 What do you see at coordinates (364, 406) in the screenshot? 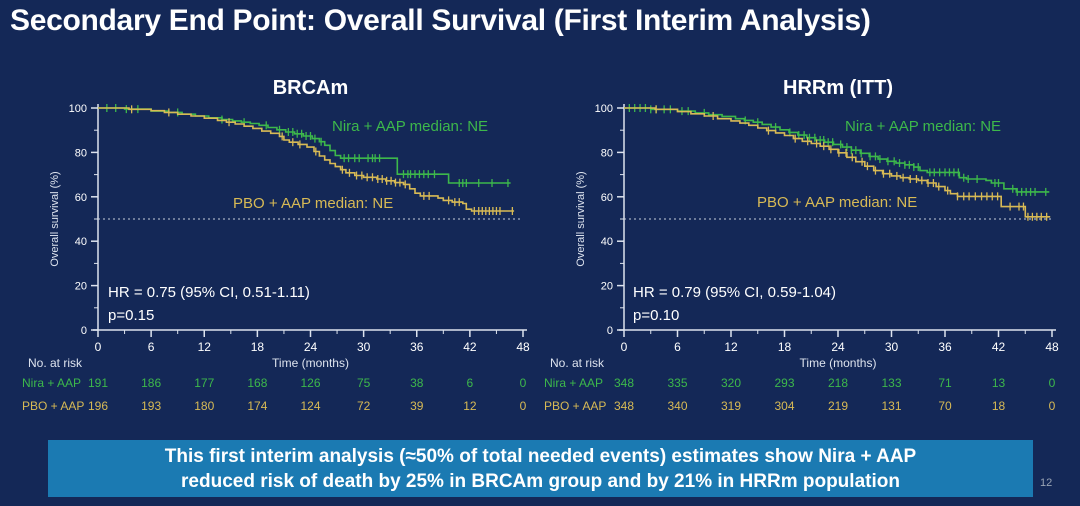
I see `at-risk-value: 72` at bounding box center [364, 406].